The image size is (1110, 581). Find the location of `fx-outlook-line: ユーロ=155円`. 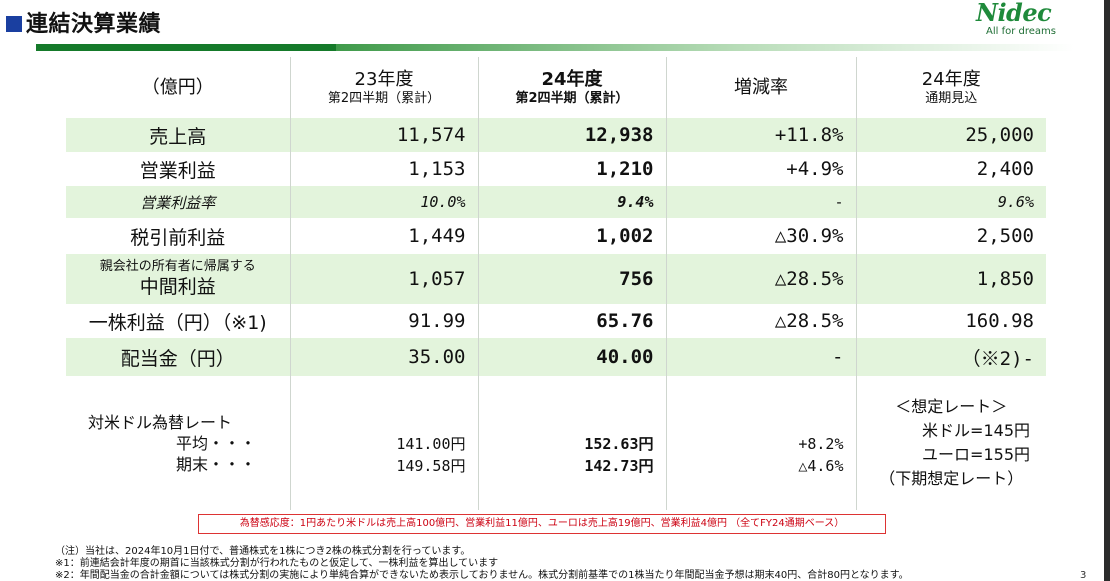

fx-outlook-line: ユーロ=155円 is located at coordinates (976, 454).